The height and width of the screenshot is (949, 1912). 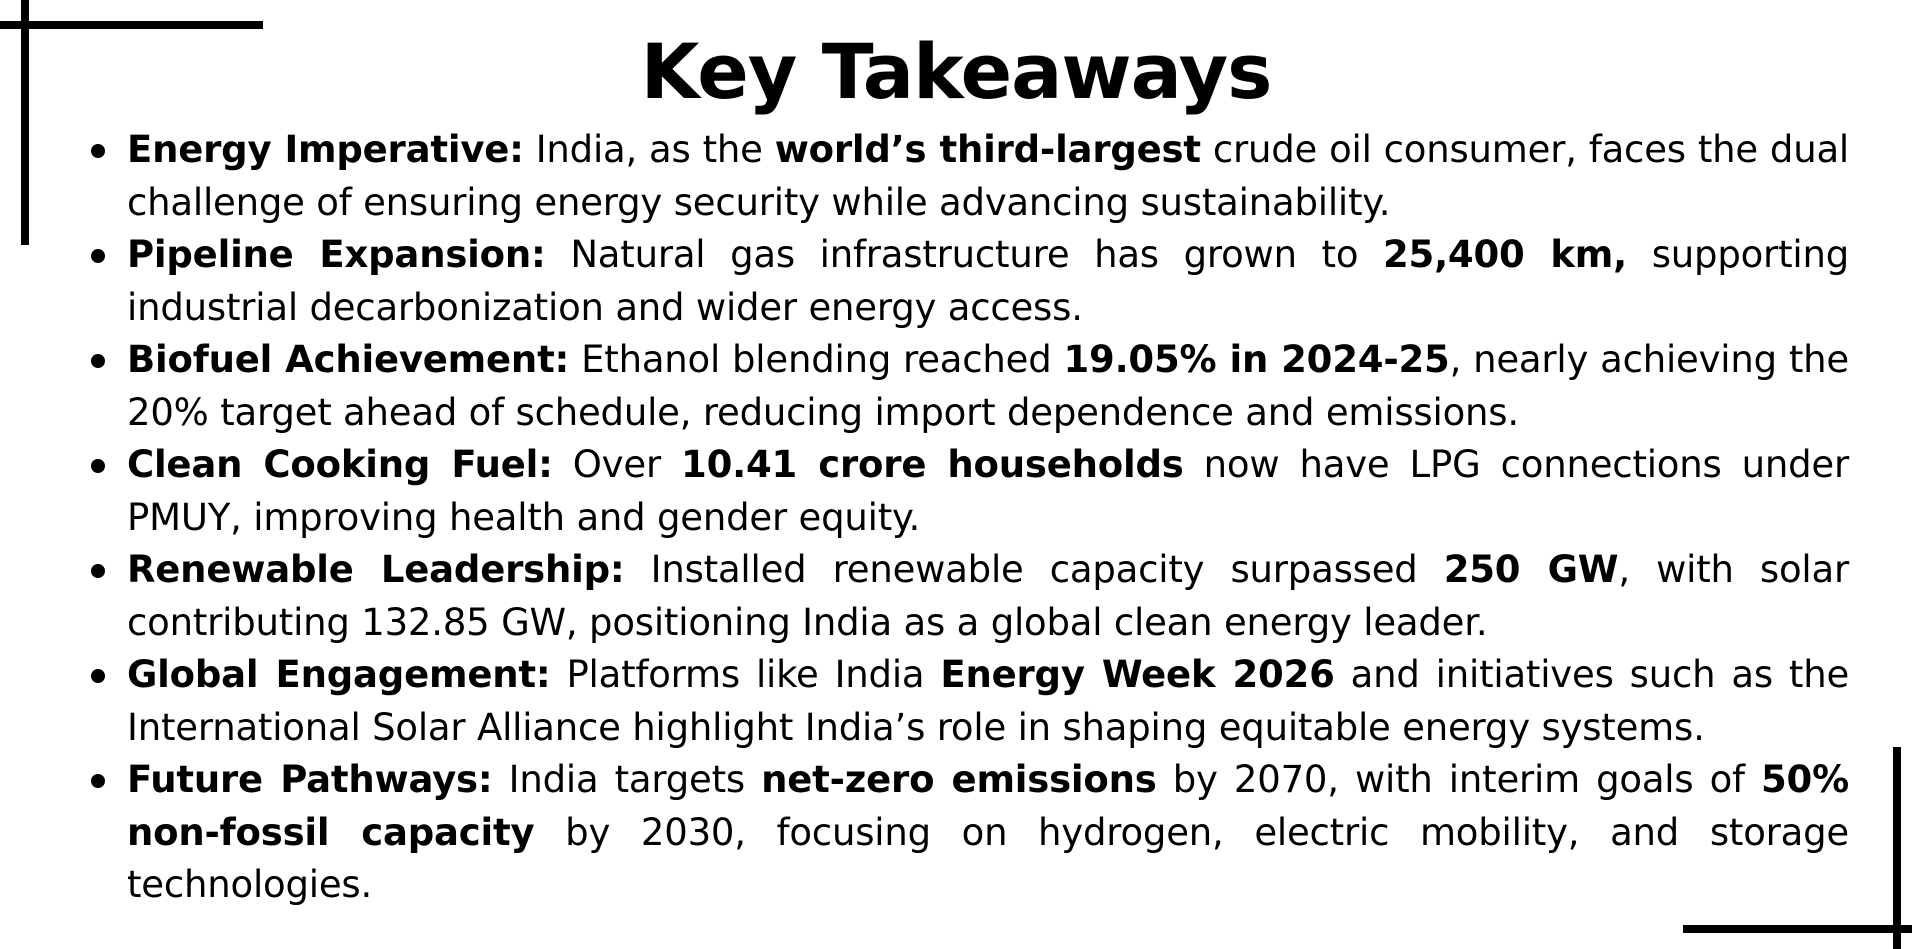 What do you see at coordinates (649, 149) in the screenshot?
I see `takeaway-text: India, as the` at bounding box center [649, 149].